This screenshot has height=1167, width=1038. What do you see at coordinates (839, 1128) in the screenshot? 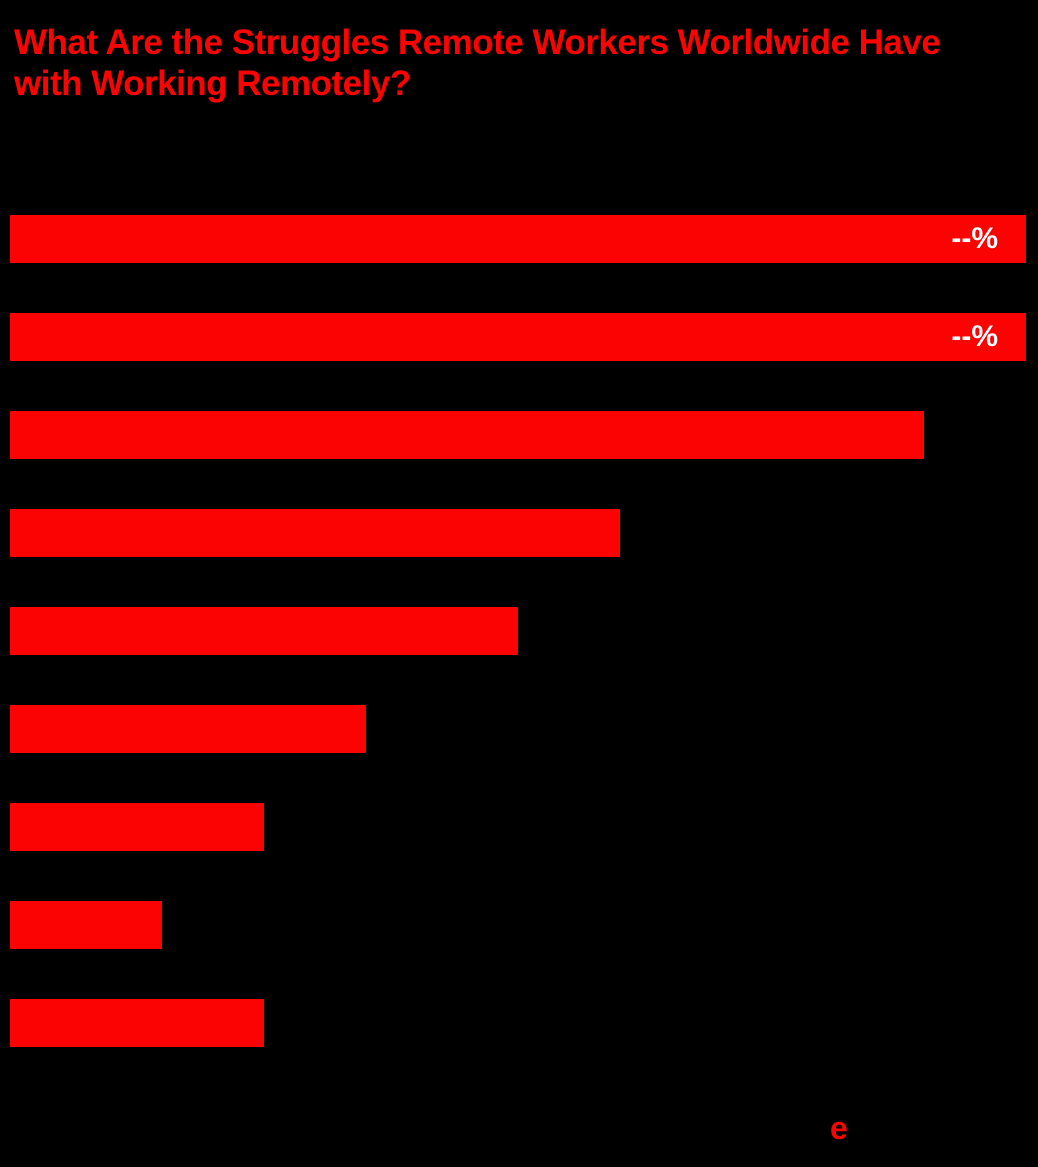
I see `emarketer-logo-glyph: e` at bounding box center [839, 1128].